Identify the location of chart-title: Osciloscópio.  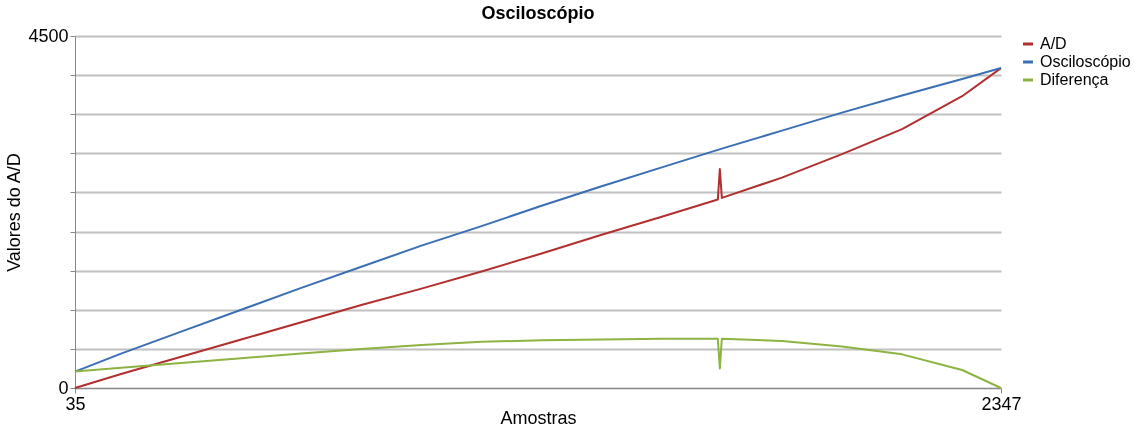
(538, 13).